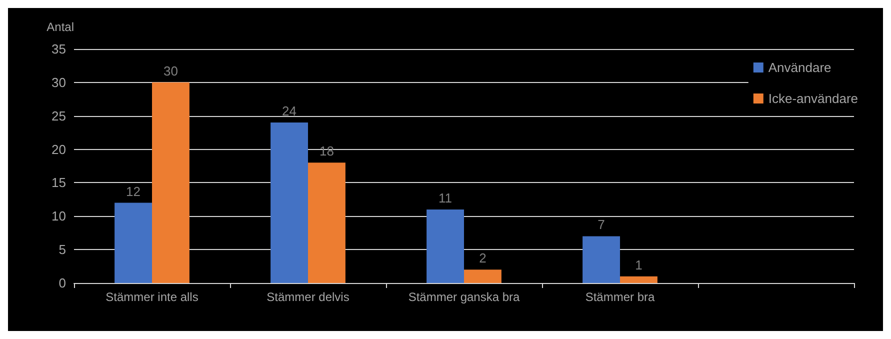  Describe the element at coordinates (133, 191) in the screenshot. I see `data-label: 12` at that location.